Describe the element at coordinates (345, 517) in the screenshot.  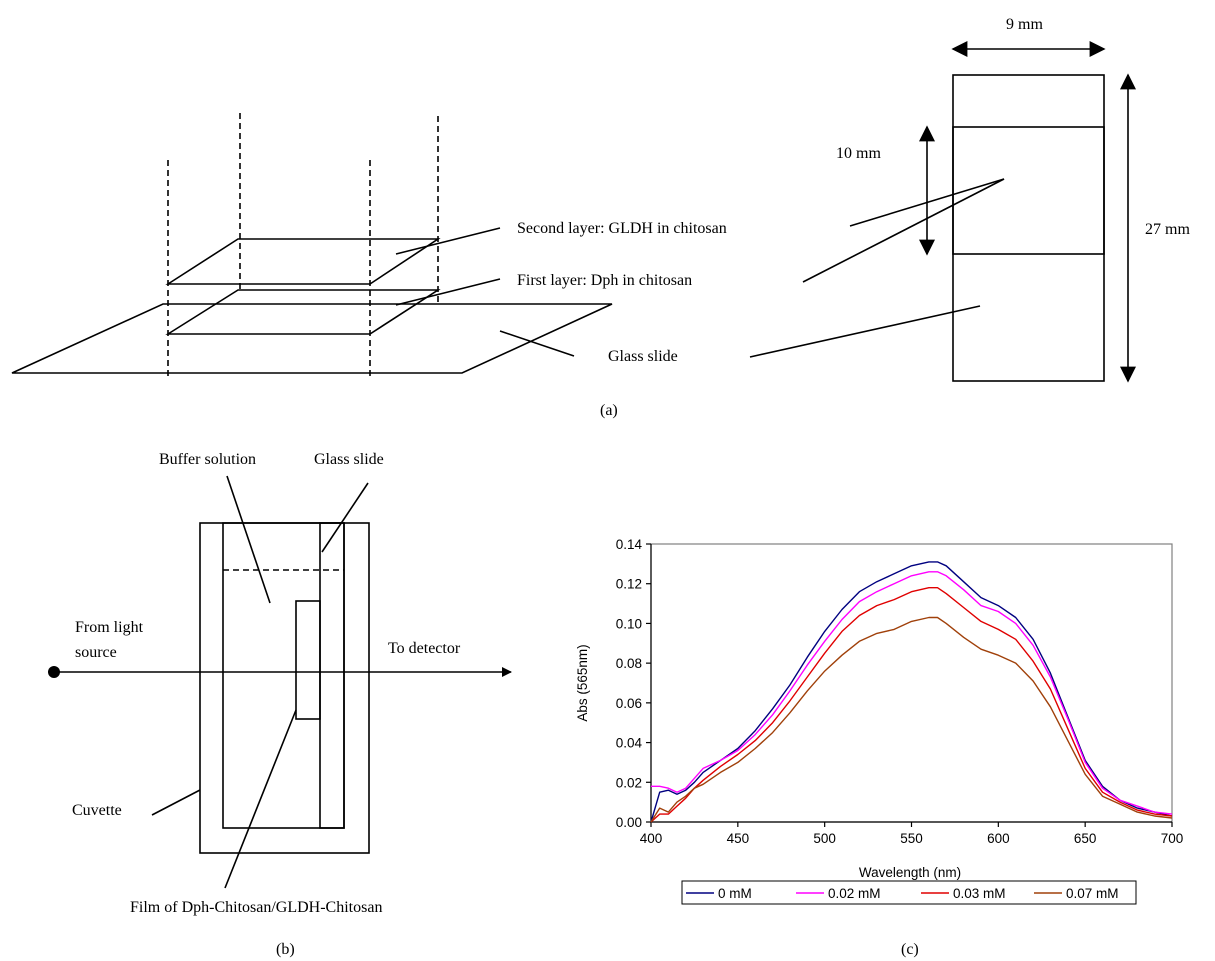
I see `leader-glass-slide-b` at that location.